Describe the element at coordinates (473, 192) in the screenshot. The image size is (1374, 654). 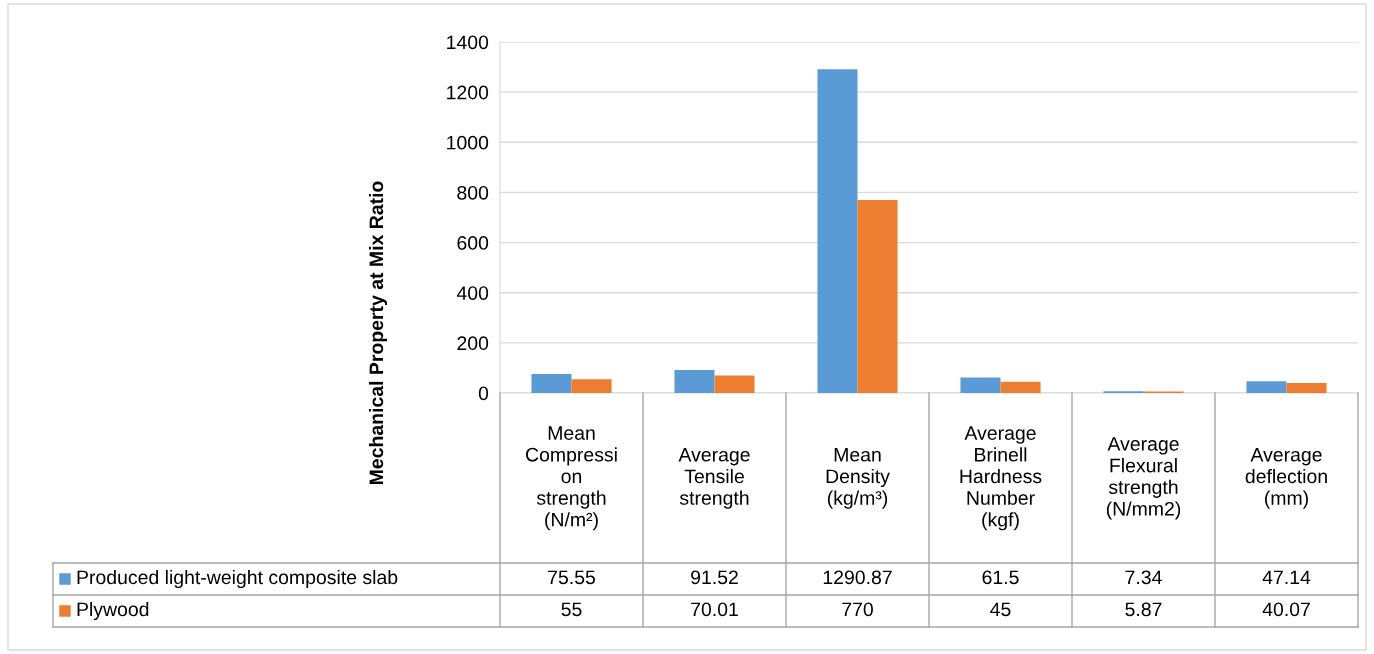
I see `y-tick-label: 800` at that location.